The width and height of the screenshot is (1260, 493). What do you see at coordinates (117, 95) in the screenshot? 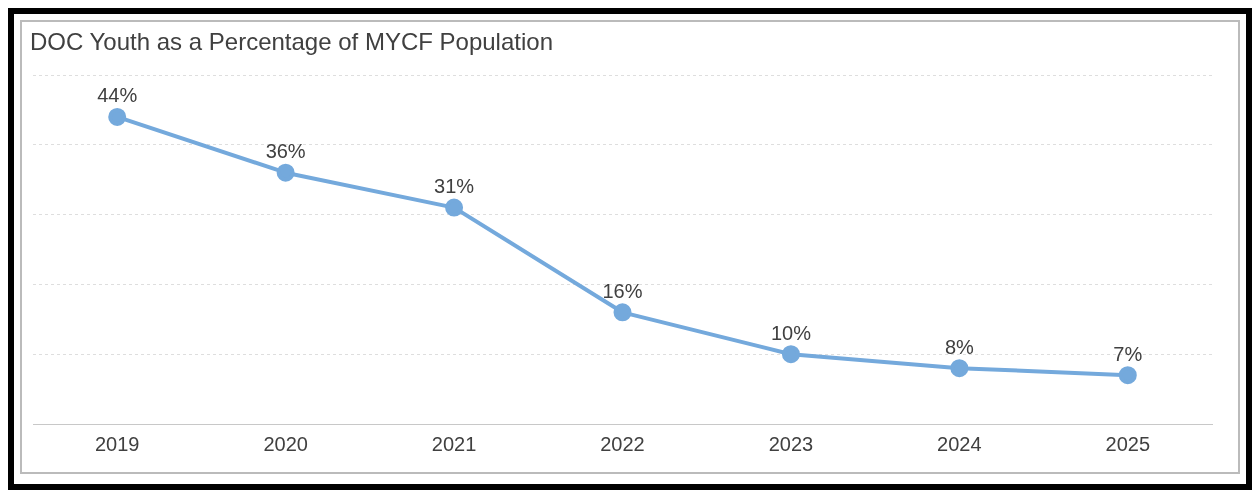
I see `data-label: 44%` at bounding box center [117, 95].